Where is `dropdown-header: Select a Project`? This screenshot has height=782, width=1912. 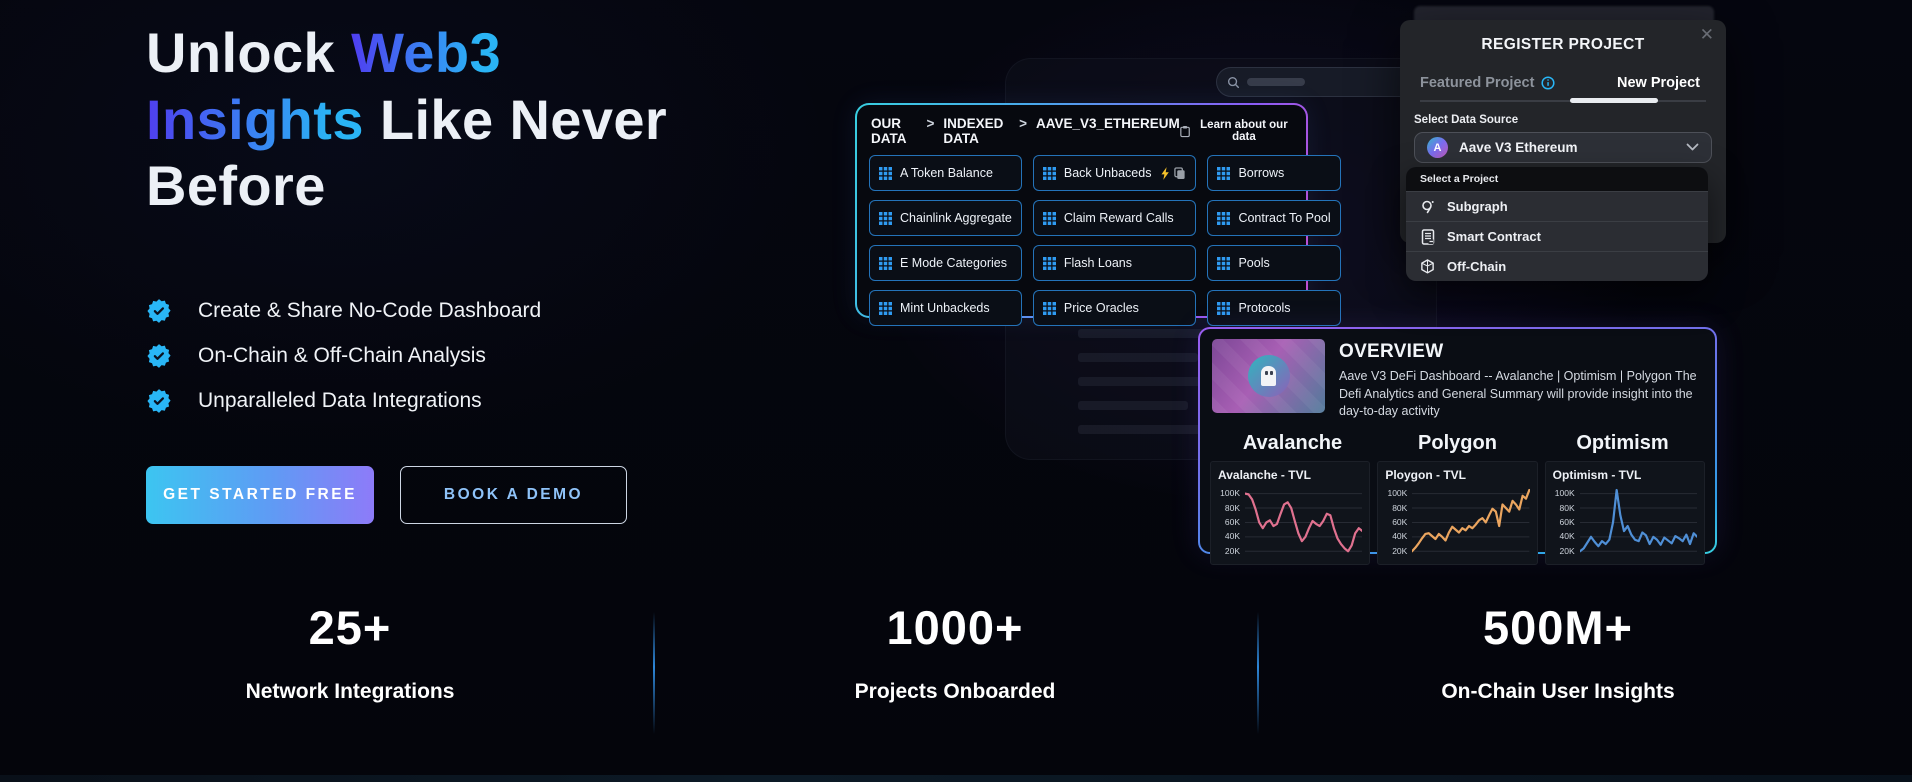 dropdown-header: Select a Project is located at coordinates (1557, 179).